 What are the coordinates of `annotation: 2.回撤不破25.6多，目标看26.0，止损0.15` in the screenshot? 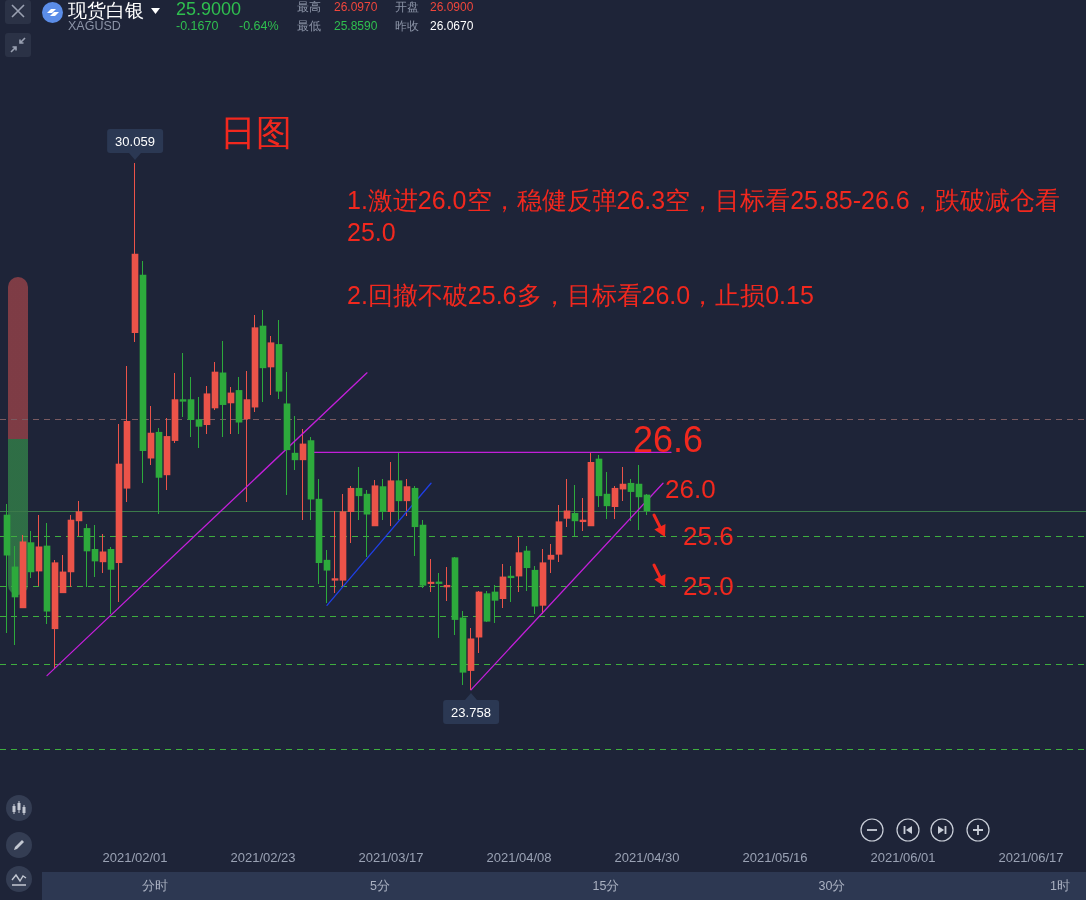 It's located at (580, 295).